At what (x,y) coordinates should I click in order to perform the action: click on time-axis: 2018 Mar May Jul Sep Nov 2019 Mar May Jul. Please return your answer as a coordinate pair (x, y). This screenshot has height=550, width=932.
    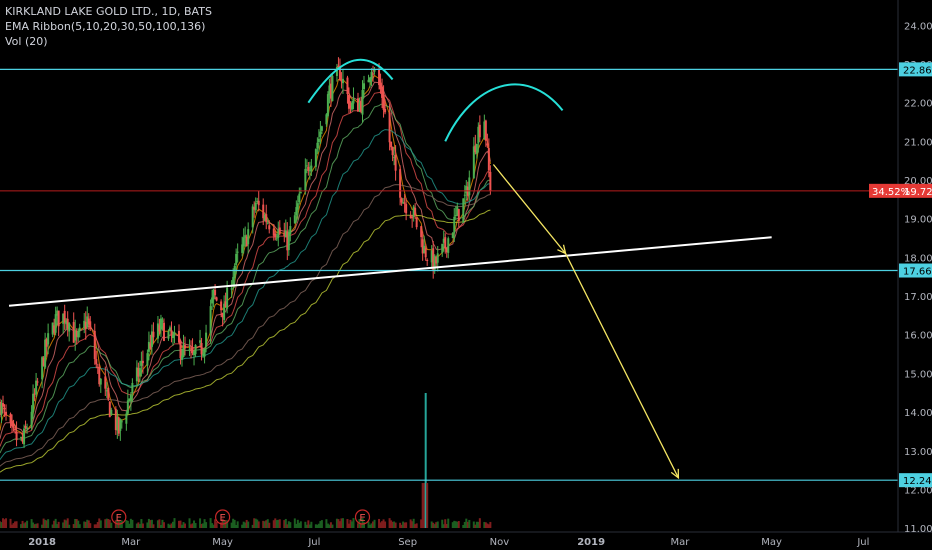
    Looking at the image, I should click on (448, 542).